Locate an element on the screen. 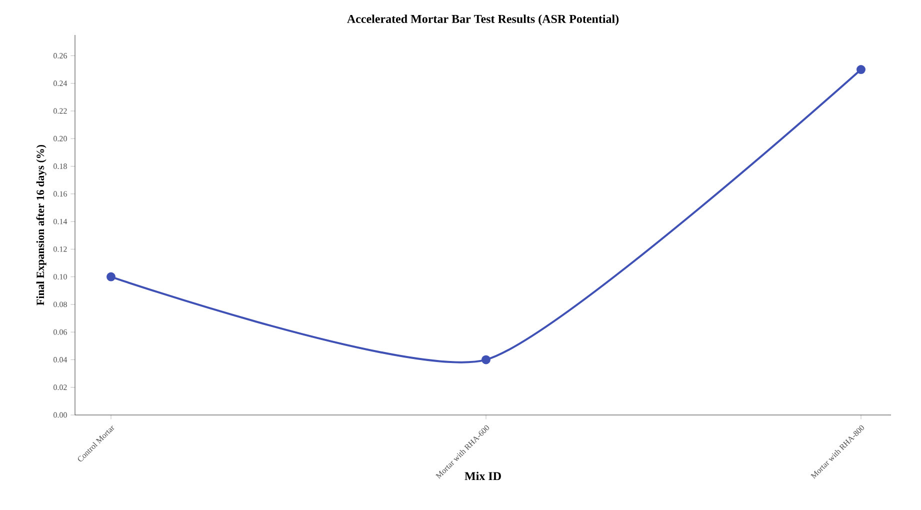 This screenshot has width=921, height=510. y-tick-label: 0.14 is located at coordinates (61, 221).